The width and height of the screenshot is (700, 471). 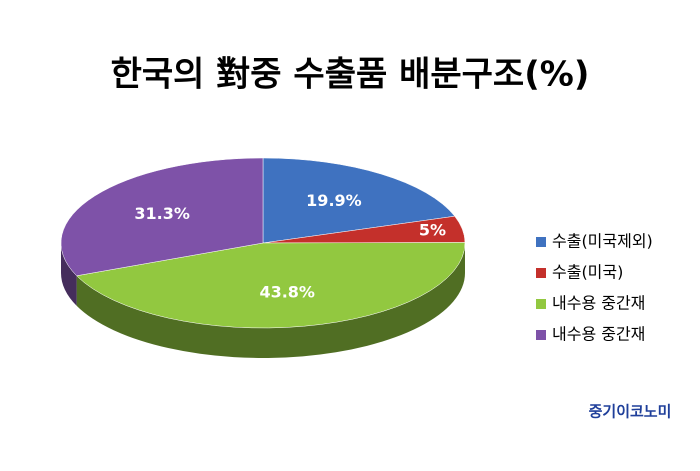 I want to click on legend-label: 수출(미국제외), so click(x=602, y=241).